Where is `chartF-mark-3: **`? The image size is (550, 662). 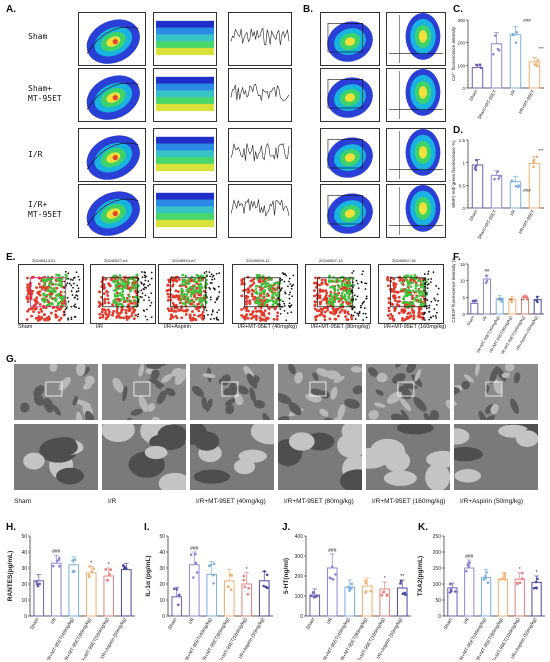 chartF-mark-3: ** is located at coordinates (523, 300).